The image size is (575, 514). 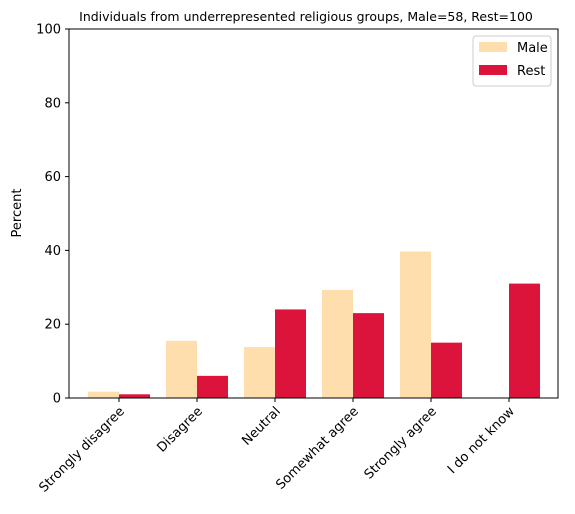 I want to click on y-axis-label: Percent, so click(x=17, y=213).